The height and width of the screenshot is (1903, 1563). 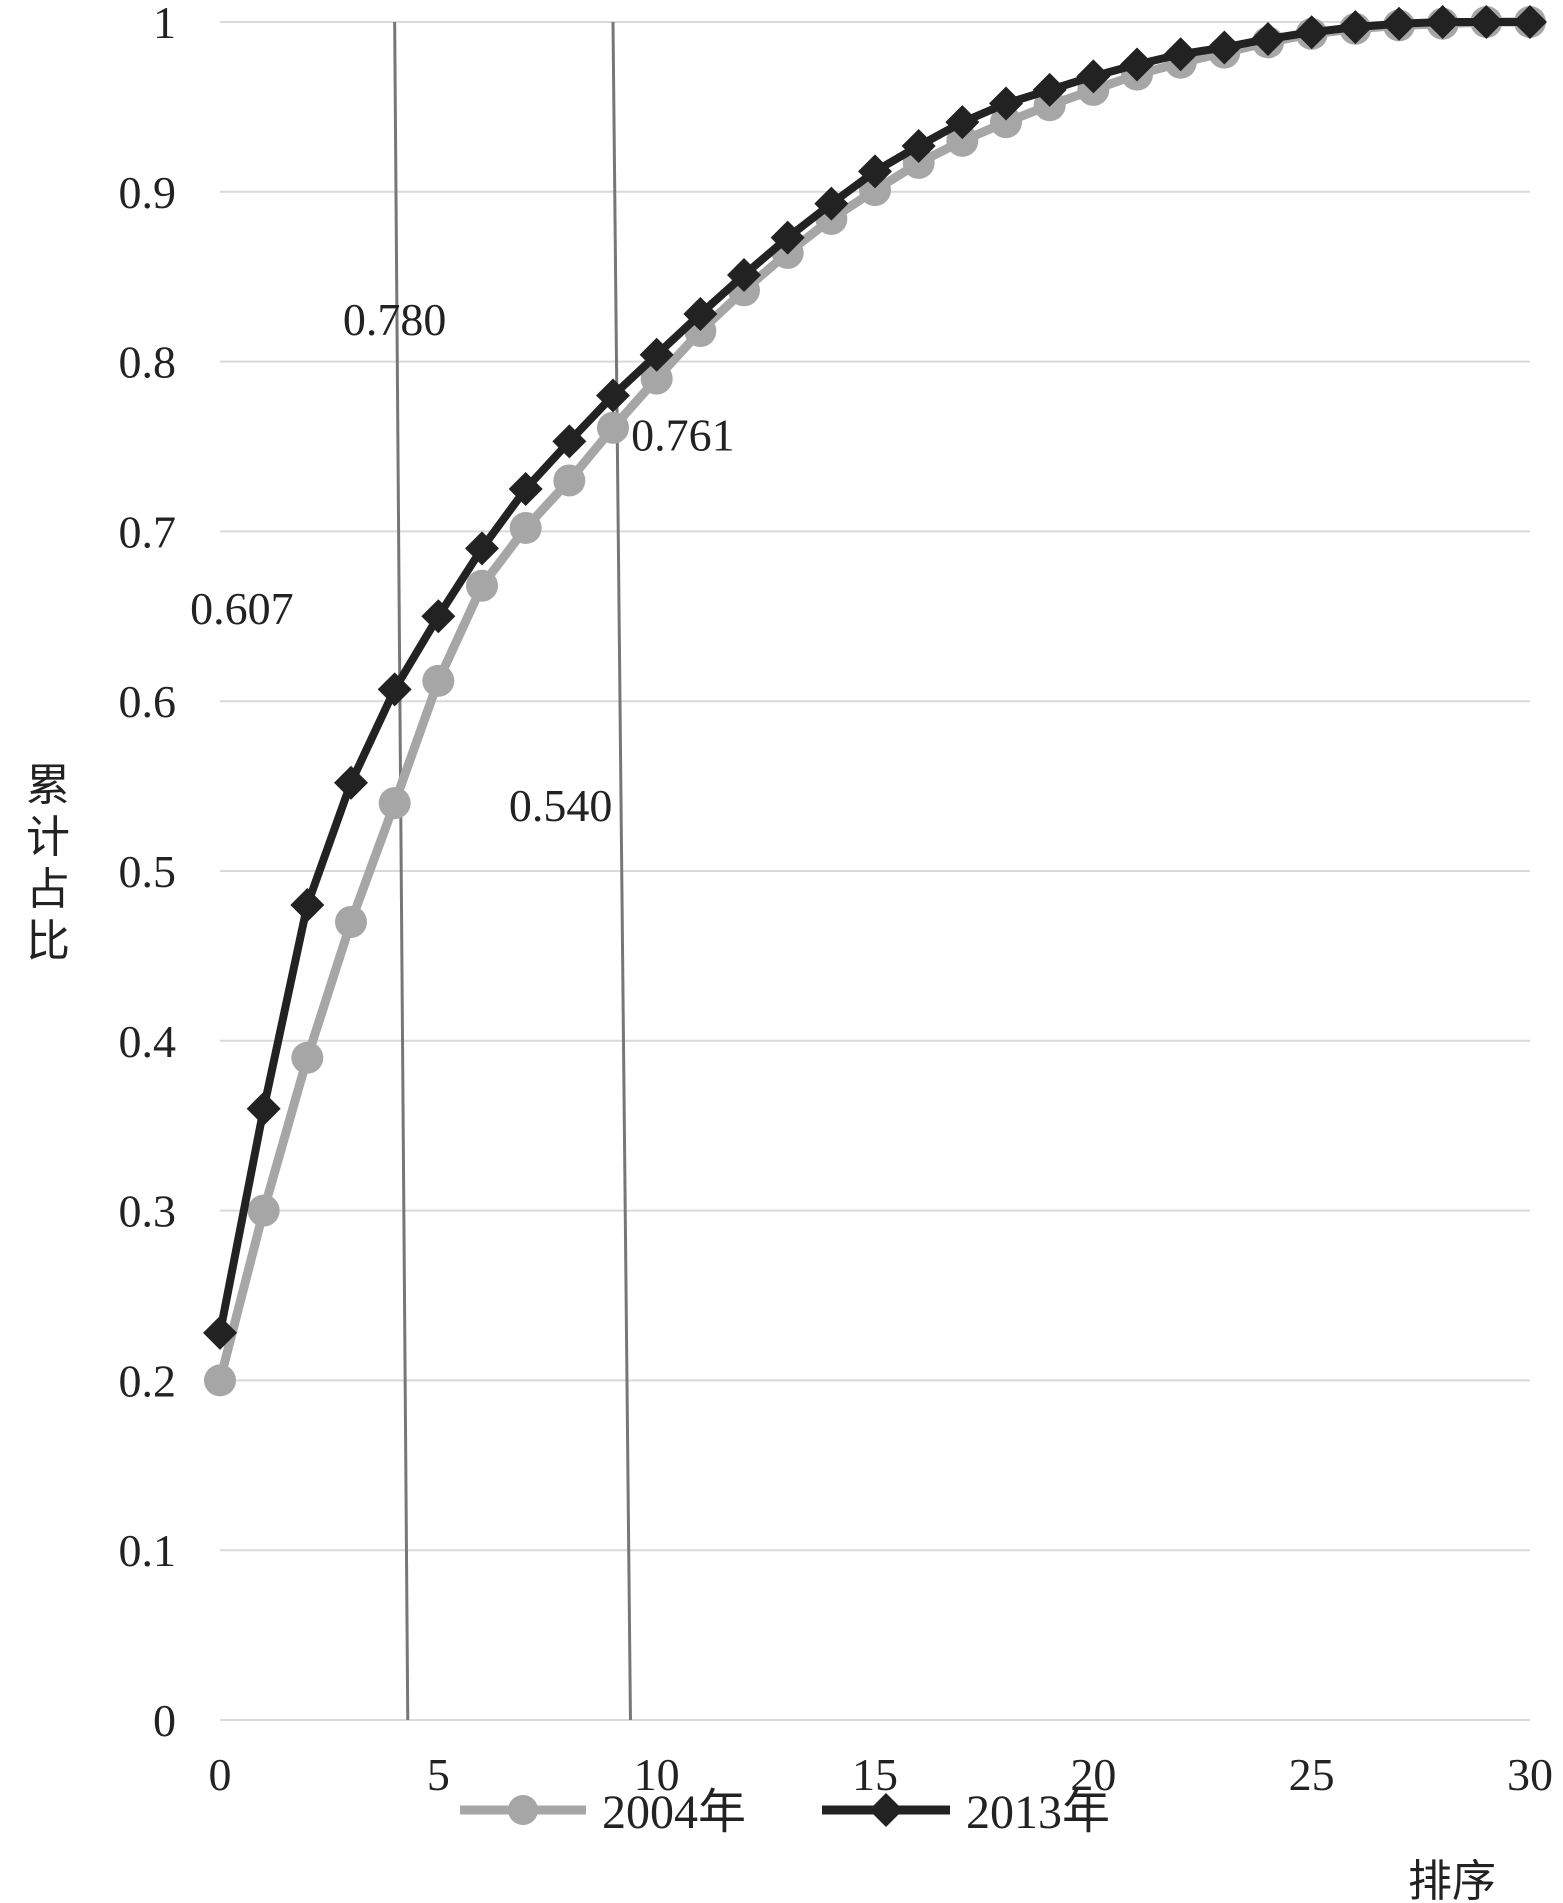 What do you see at coordinates (148, 1041) in the screenshot?
I see `y-tick-label: 0.4` at bounding box center [148, 1041].